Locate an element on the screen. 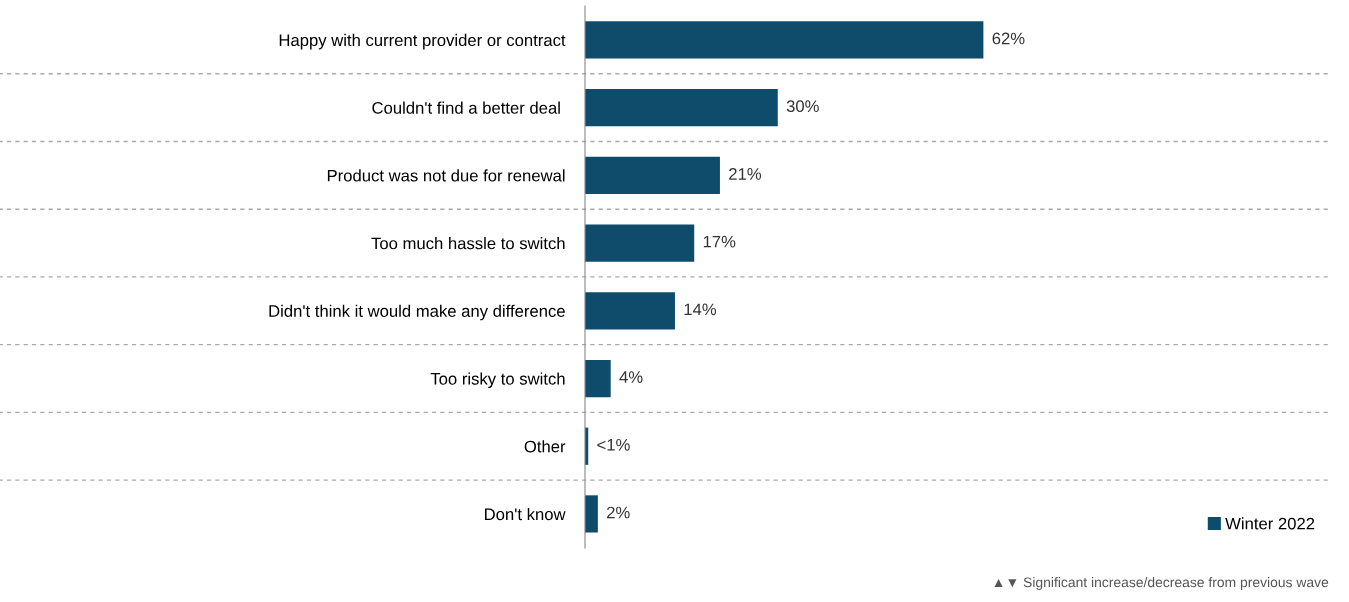 The width and height of the screenshot is (1349, 602). y-tick-label: Product was not due for renewal is located at coordinates (446, 175).